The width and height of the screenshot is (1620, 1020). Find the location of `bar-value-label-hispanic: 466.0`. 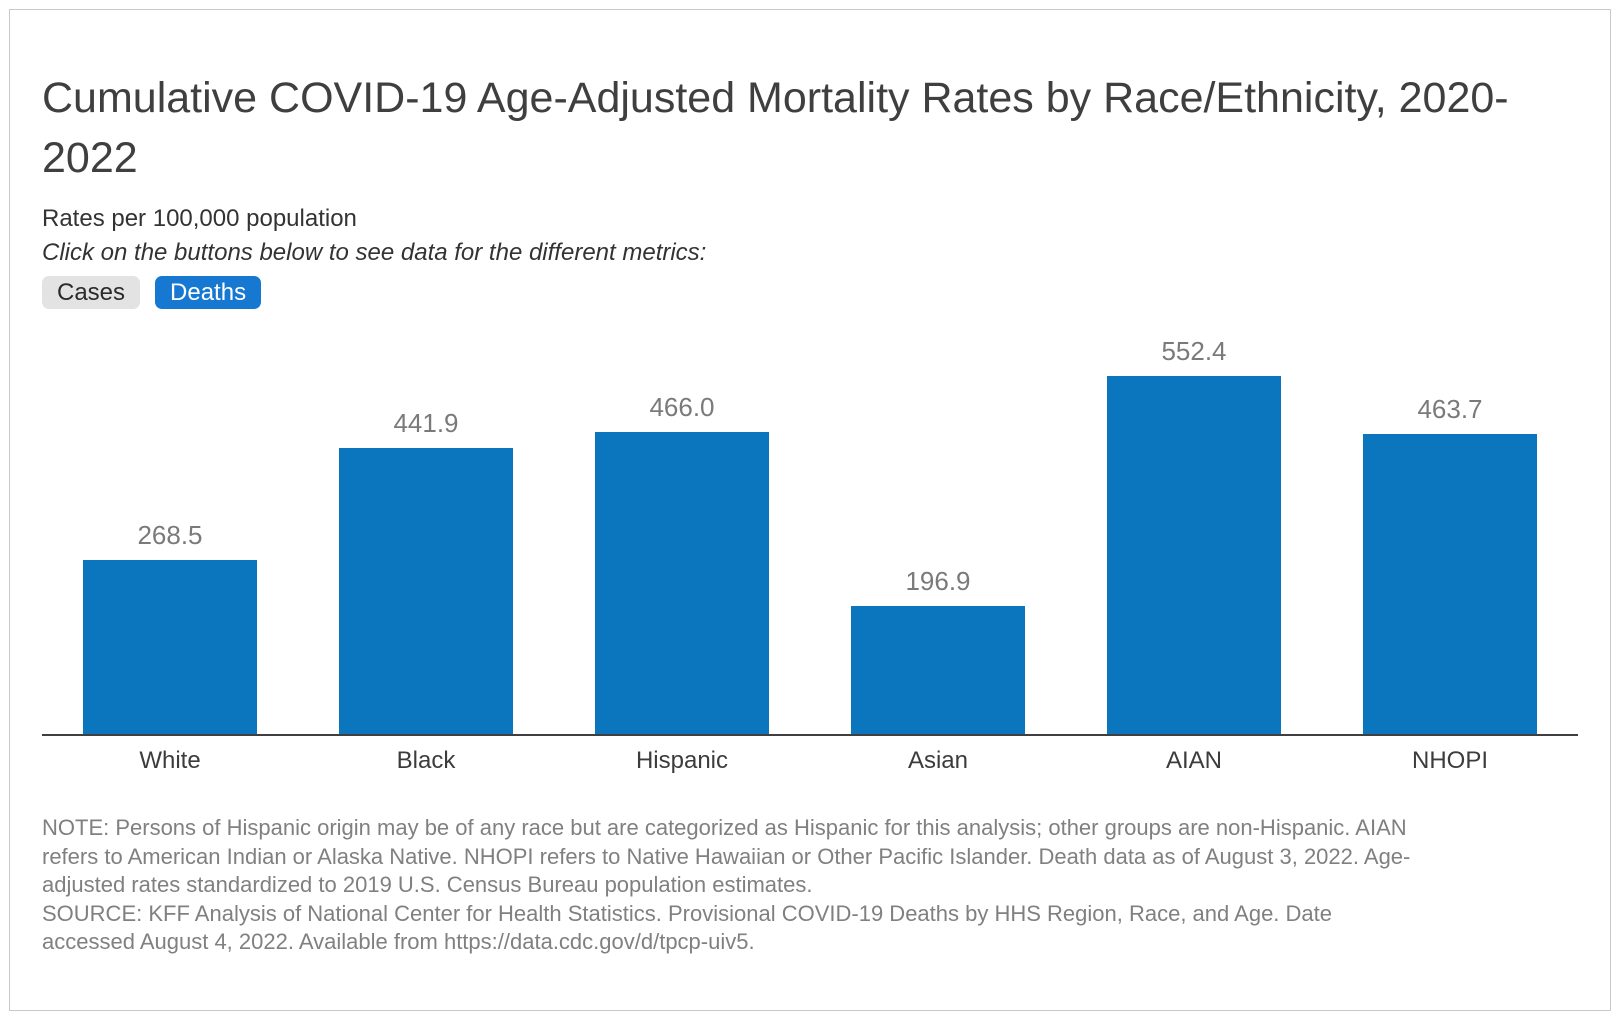

bar-value-label-hispanic: 466.0 is located at coordinates (682, 407).